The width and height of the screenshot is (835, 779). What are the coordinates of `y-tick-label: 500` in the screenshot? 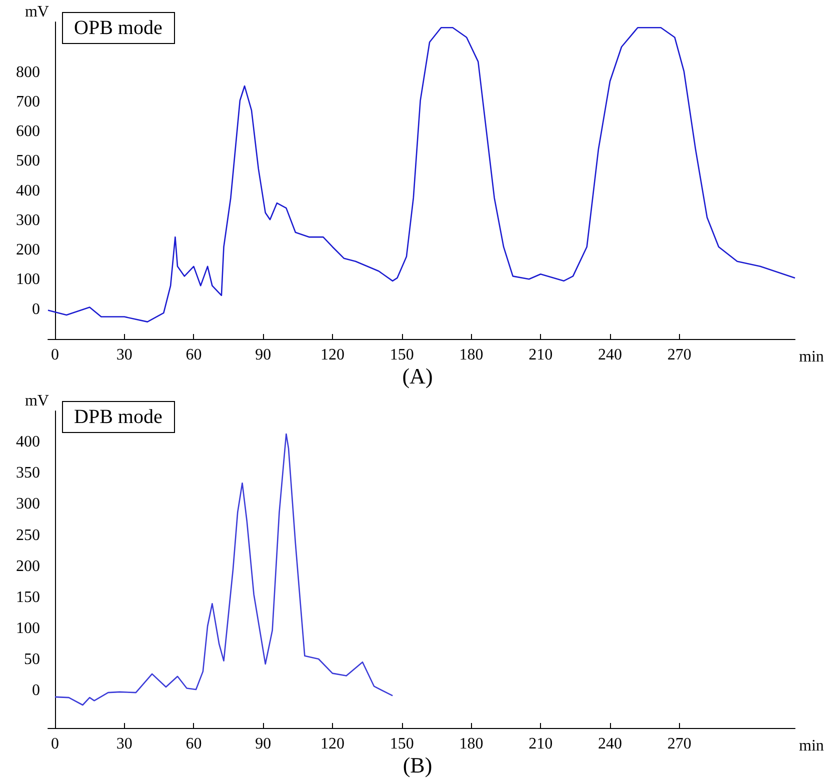 It's located at (28, 161).